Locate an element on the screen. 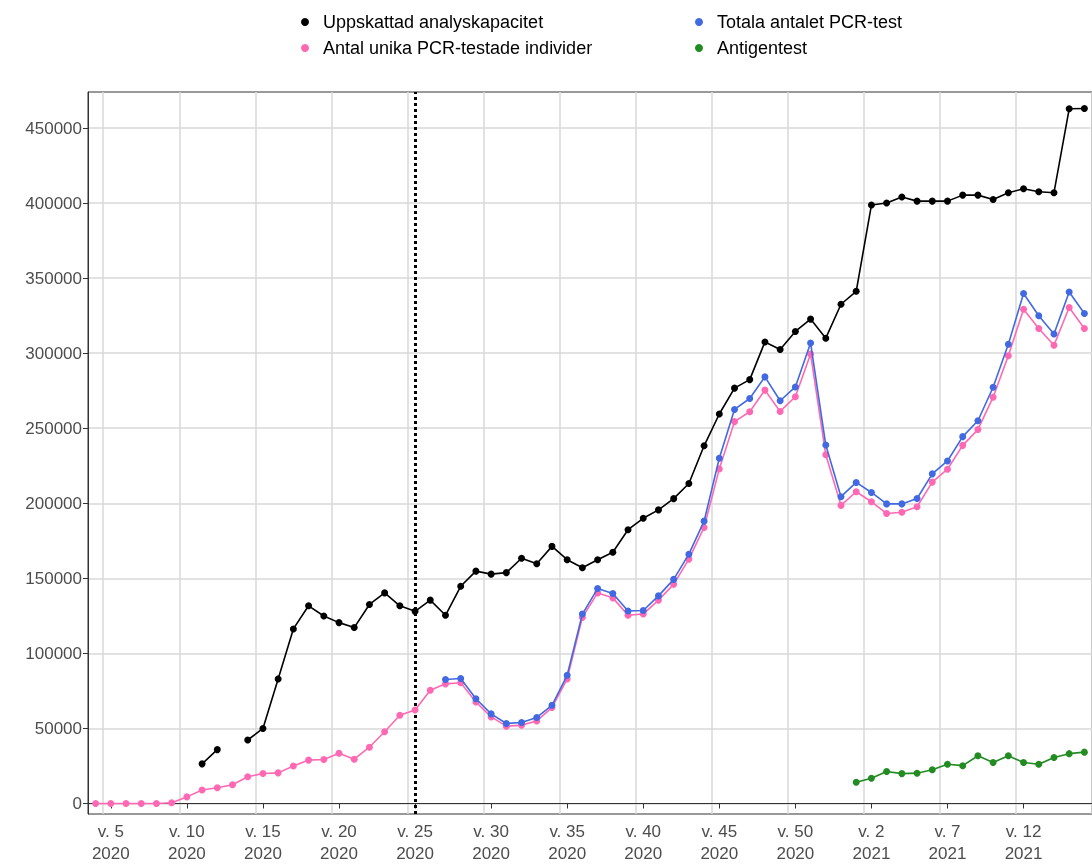 The image size is (1092, 864). x-tick-label: v. 2 2021 is located at coordinates (871, 842).